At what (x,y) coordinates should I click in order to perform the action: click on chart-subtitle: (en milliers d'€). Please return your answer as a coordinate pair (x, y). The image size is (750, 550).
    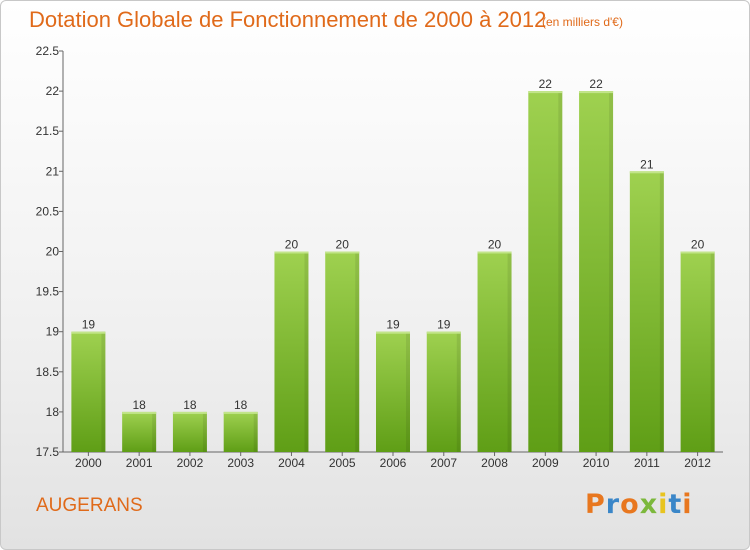
    Looking at the image, I should click on (582, 22).